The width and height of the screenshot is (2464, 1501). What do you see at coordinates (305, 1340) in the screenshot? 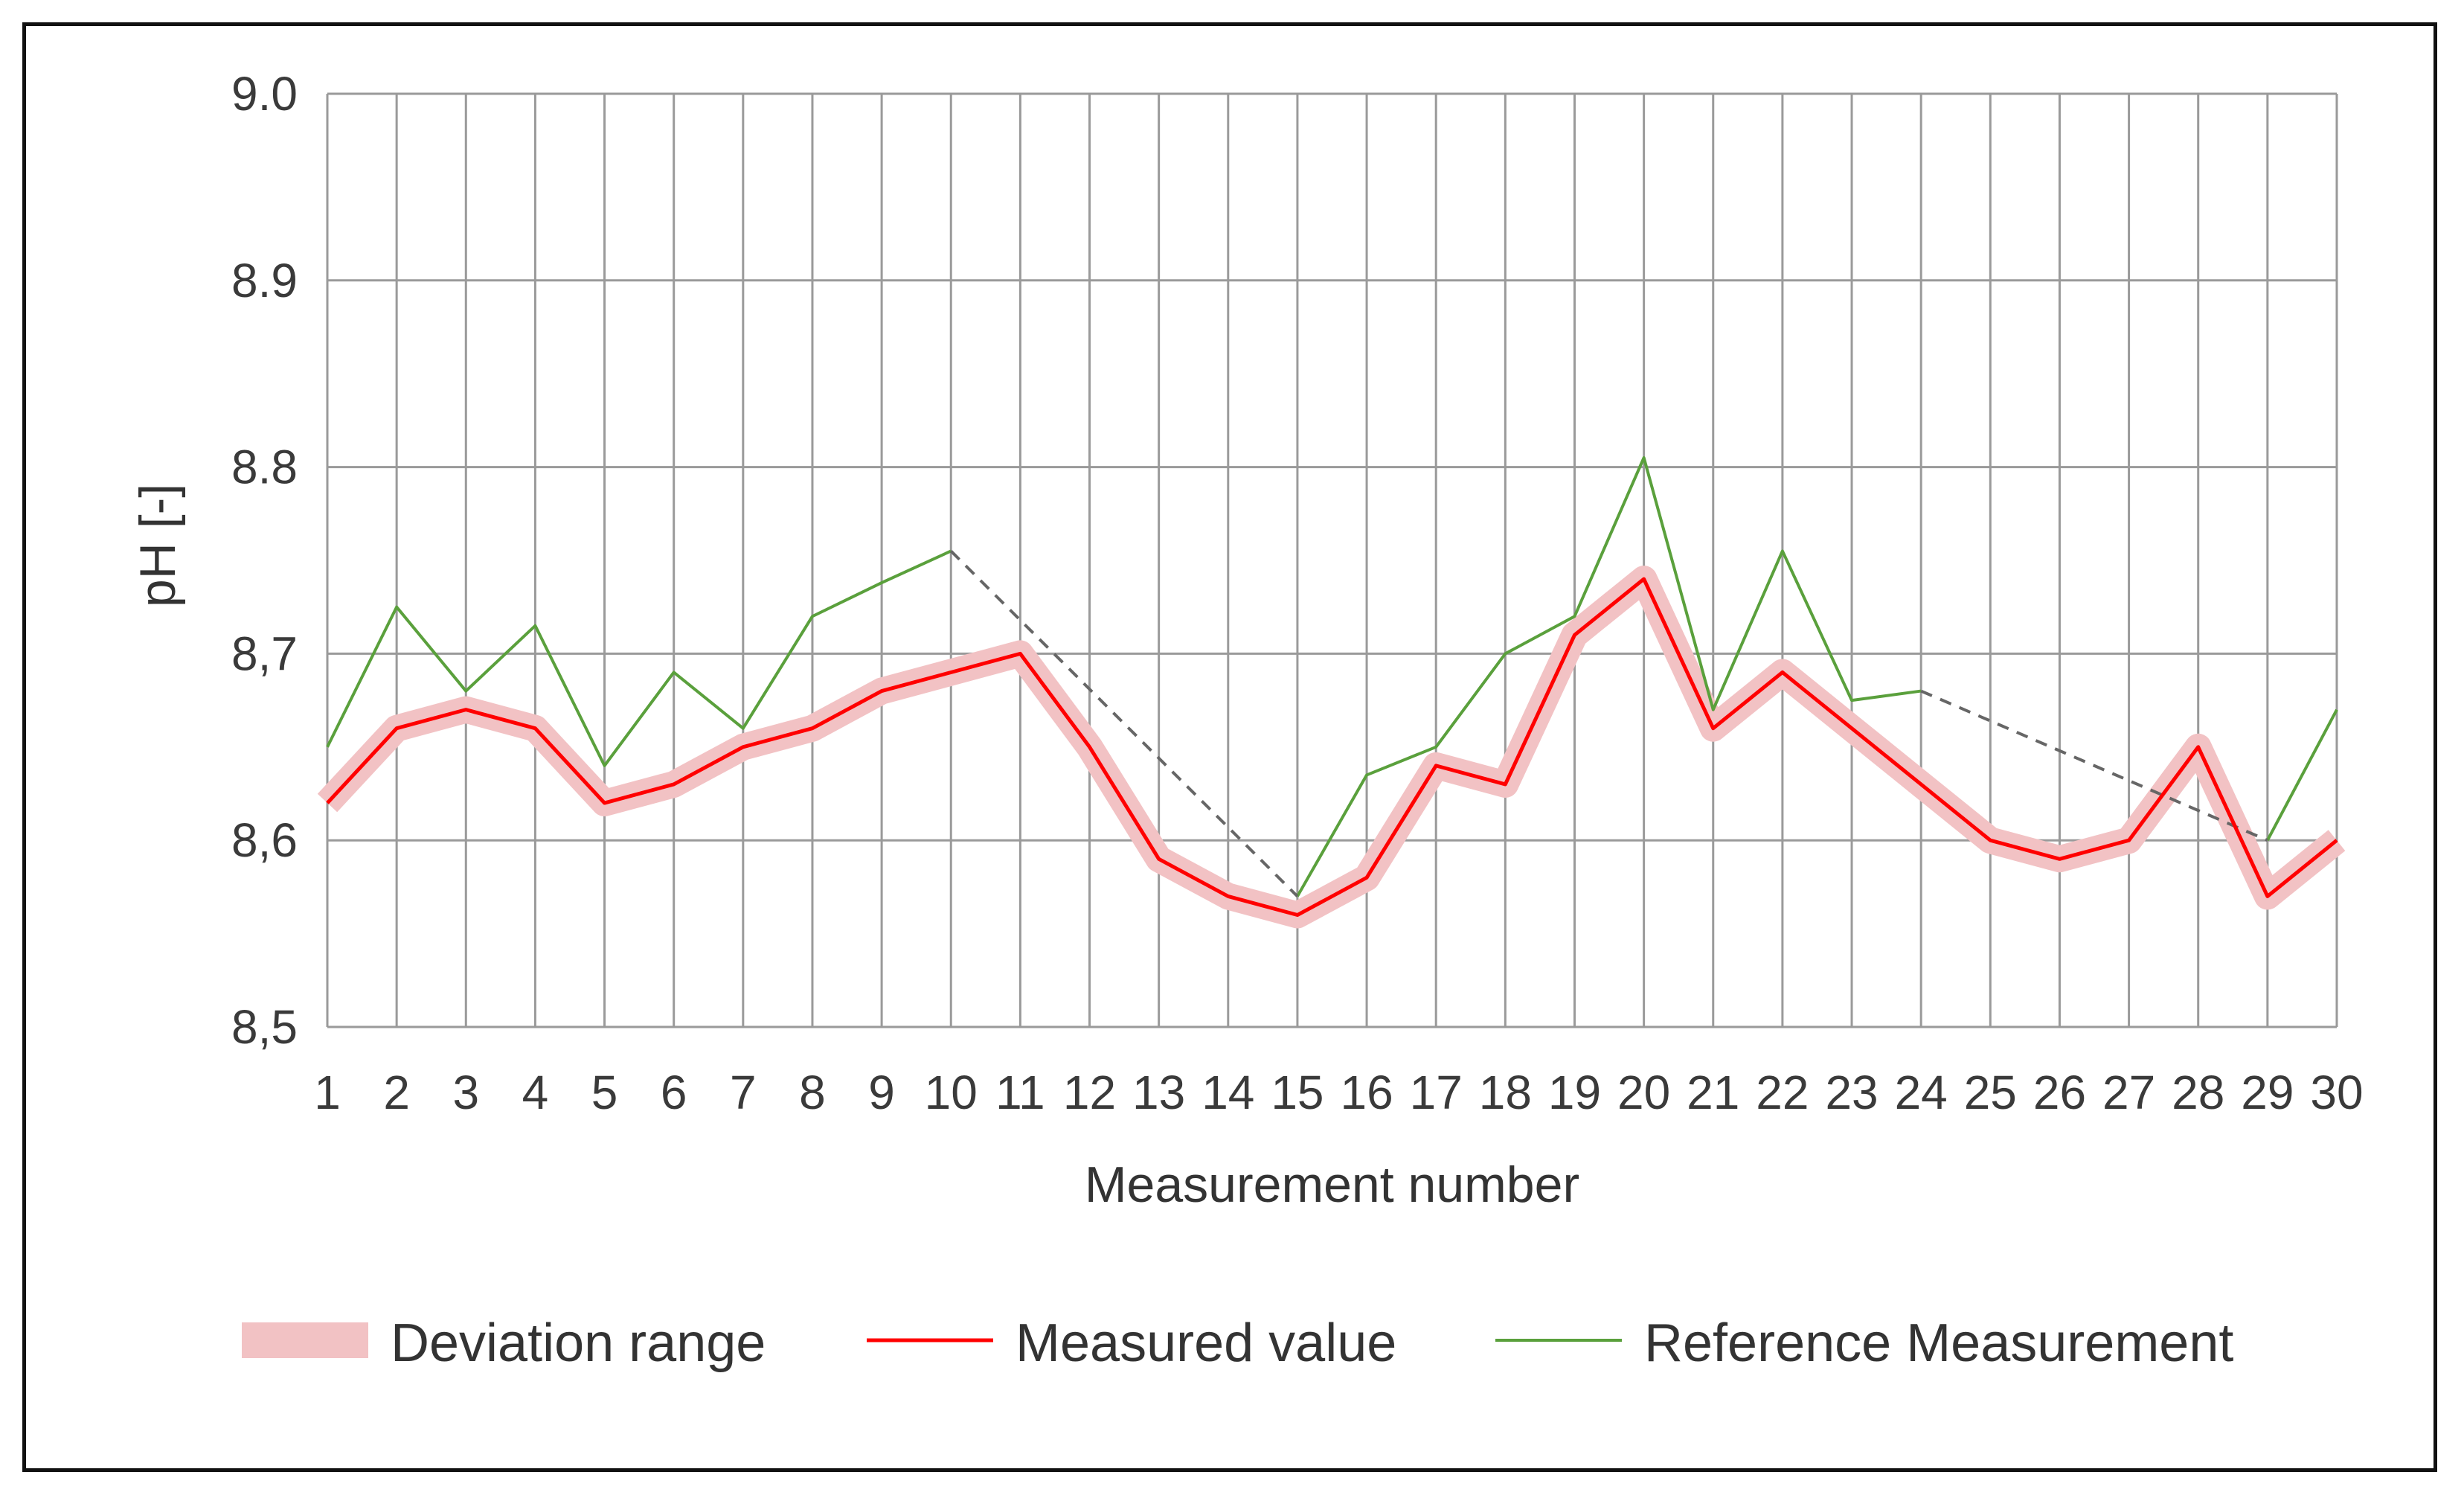
I see `legend-swatch-deviation-range` at bounding box center [305, 1340].